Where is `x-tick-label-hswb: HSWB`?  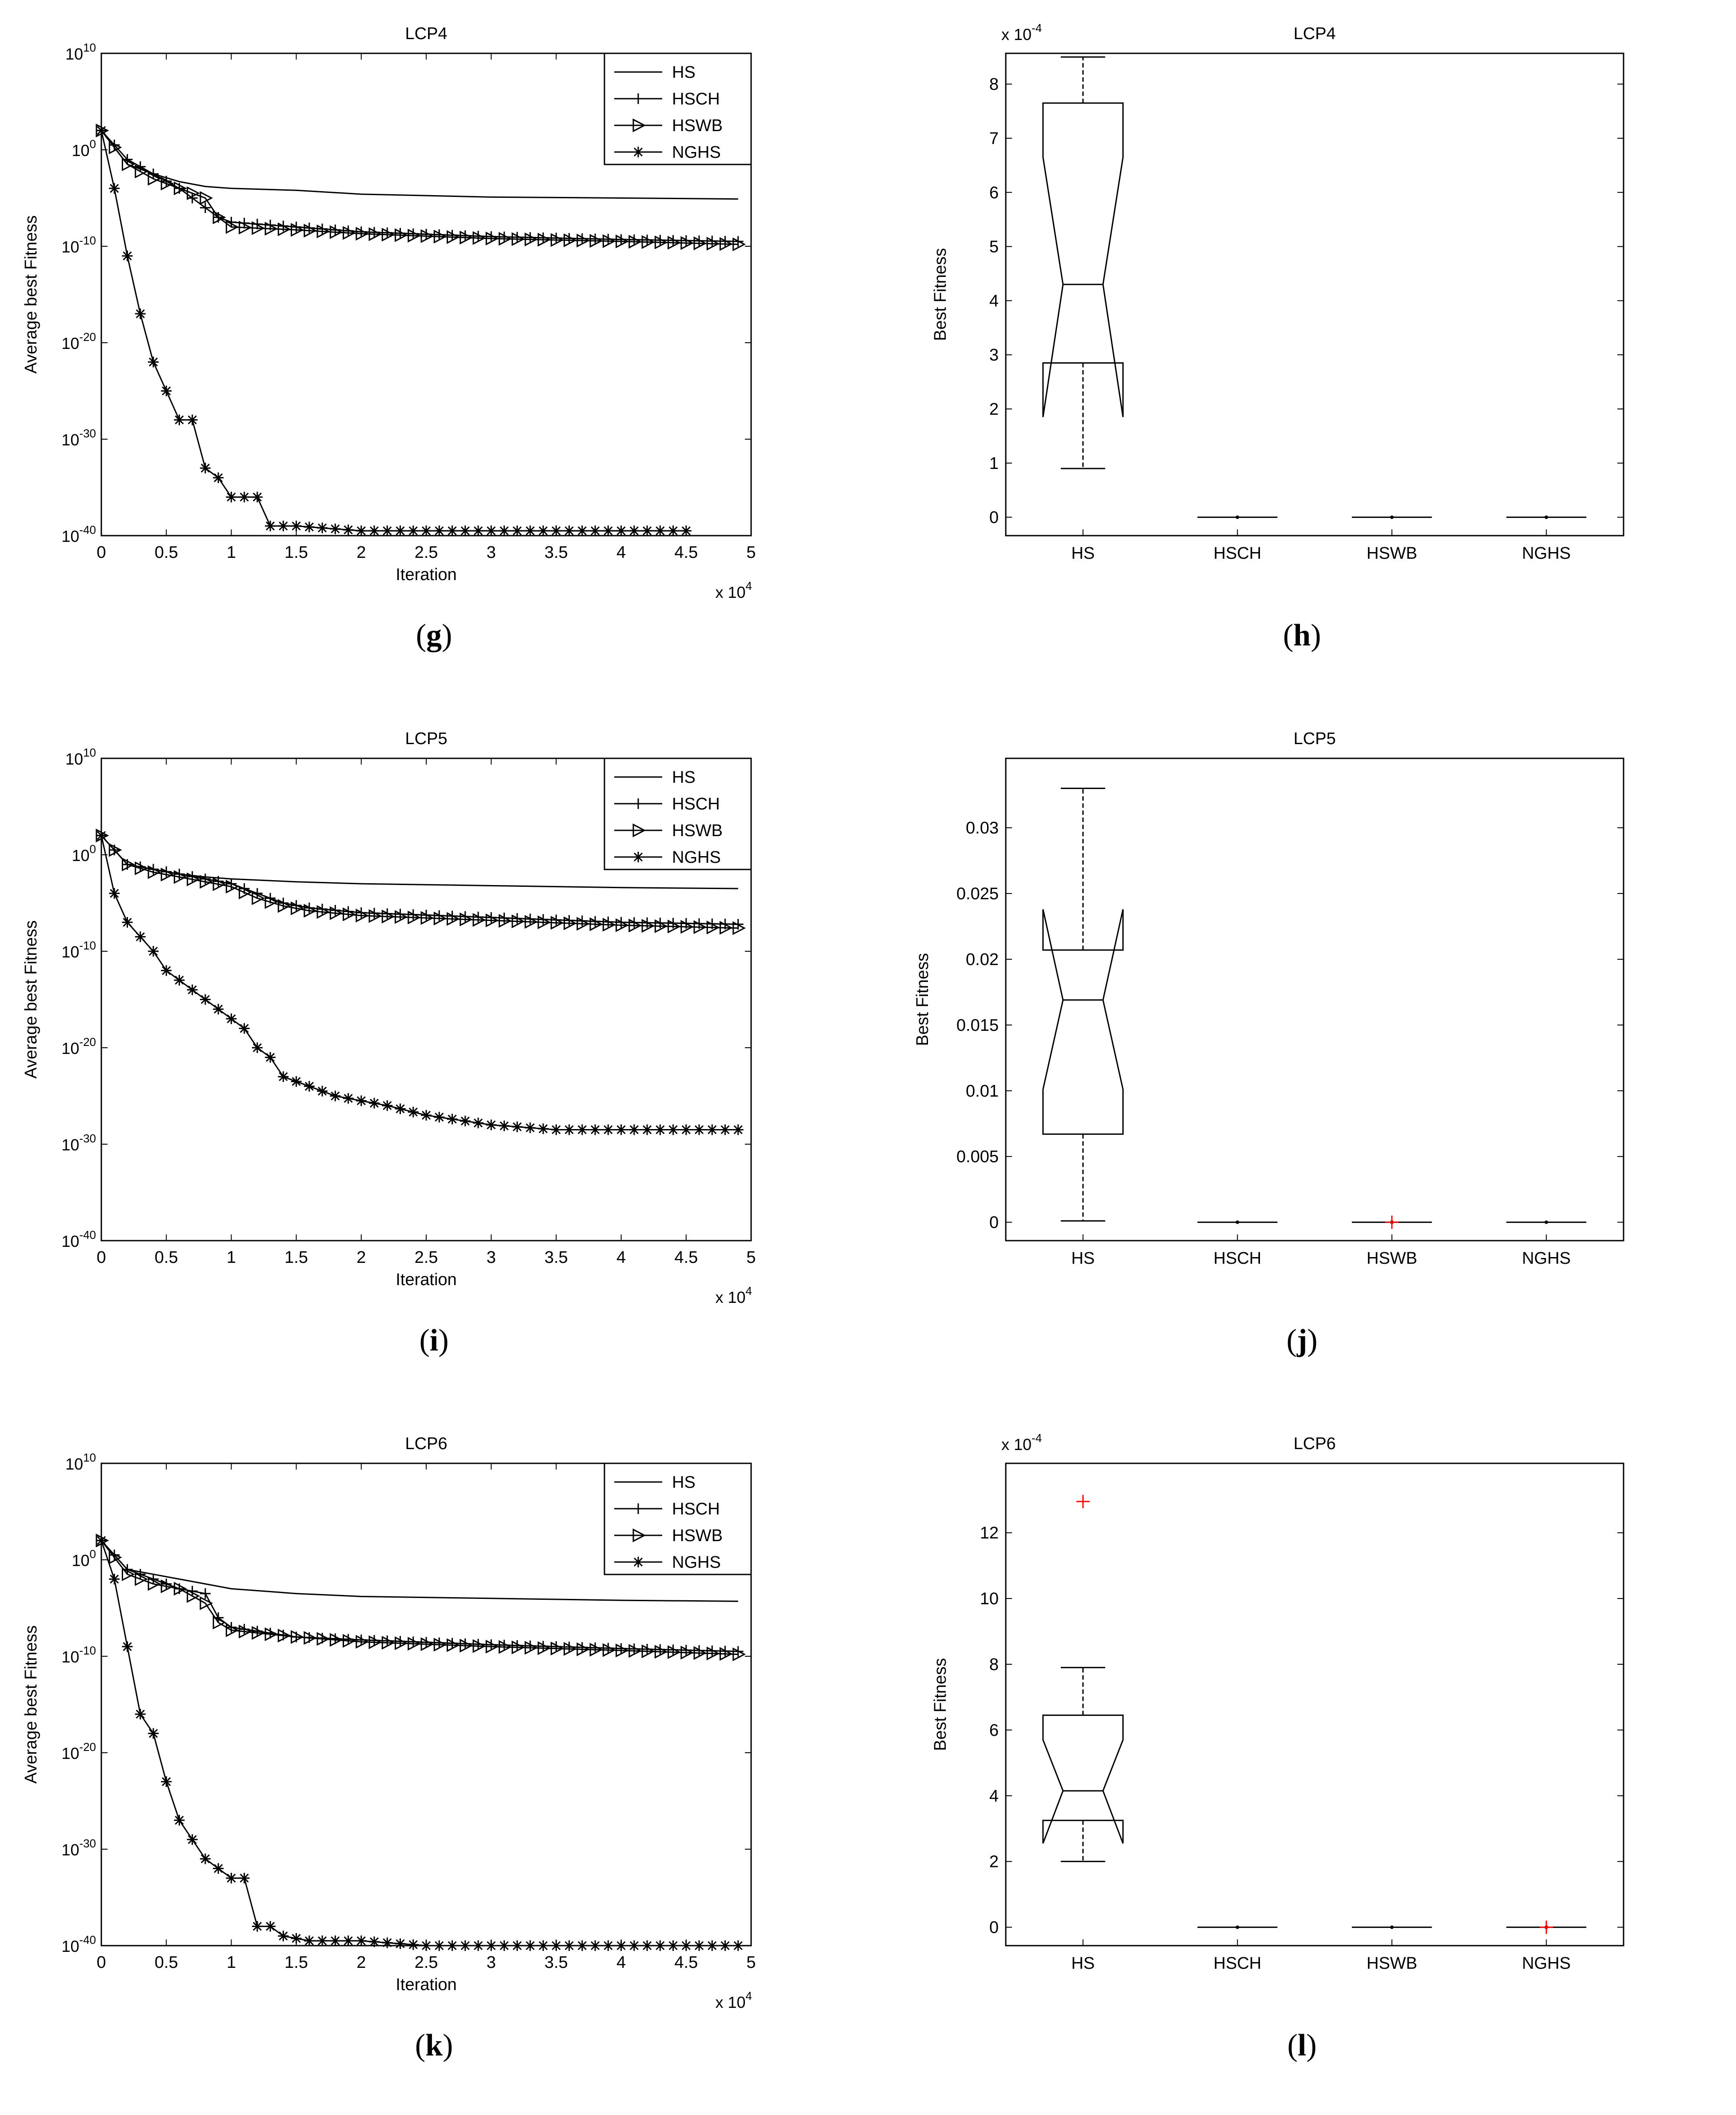 x-tick-label-hswb: HSWB is located at coordinates (1392, 1258).